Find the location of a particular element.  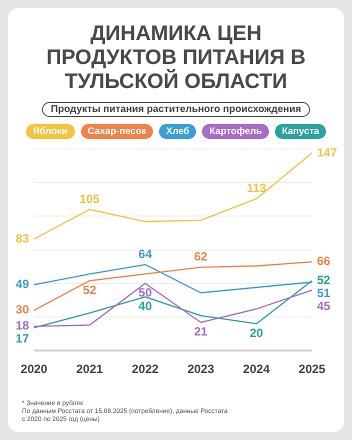

x-tick-label: 2022 is located at coordinates (145, 369).